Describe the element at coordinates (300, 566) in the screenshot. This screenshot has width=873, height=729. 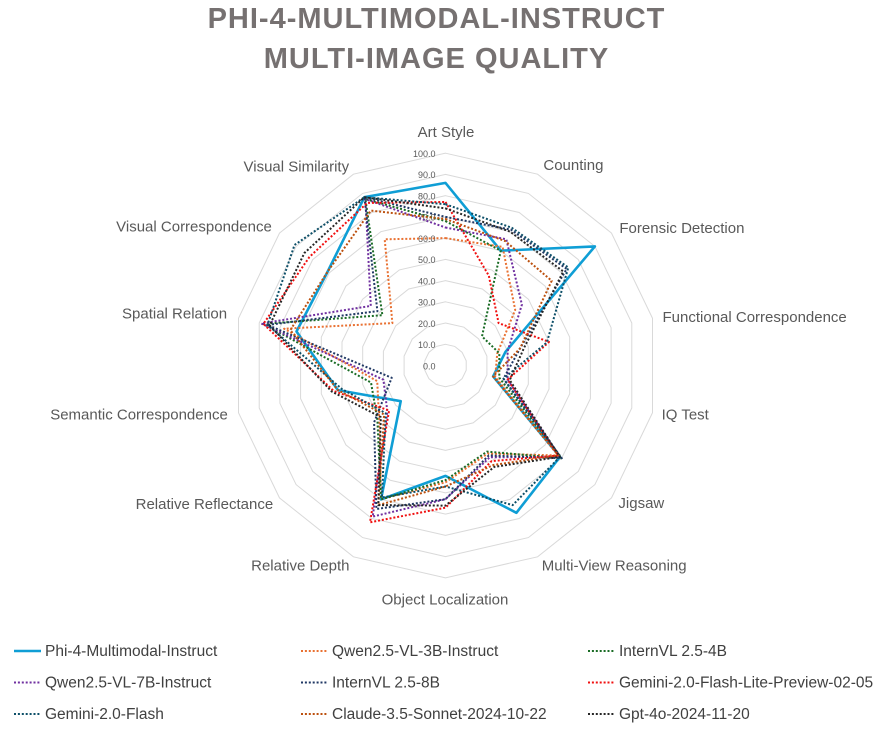
I see `svg-text: Relative Depth` at that location.